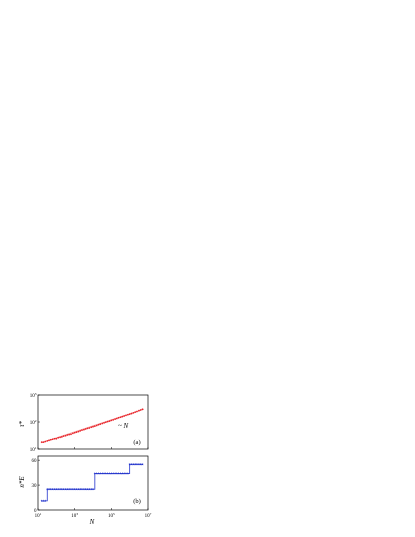  Describe the element at coordinates (35, 511) in the screenshot. I see `panel-b-ytick-label: 0` at that location.